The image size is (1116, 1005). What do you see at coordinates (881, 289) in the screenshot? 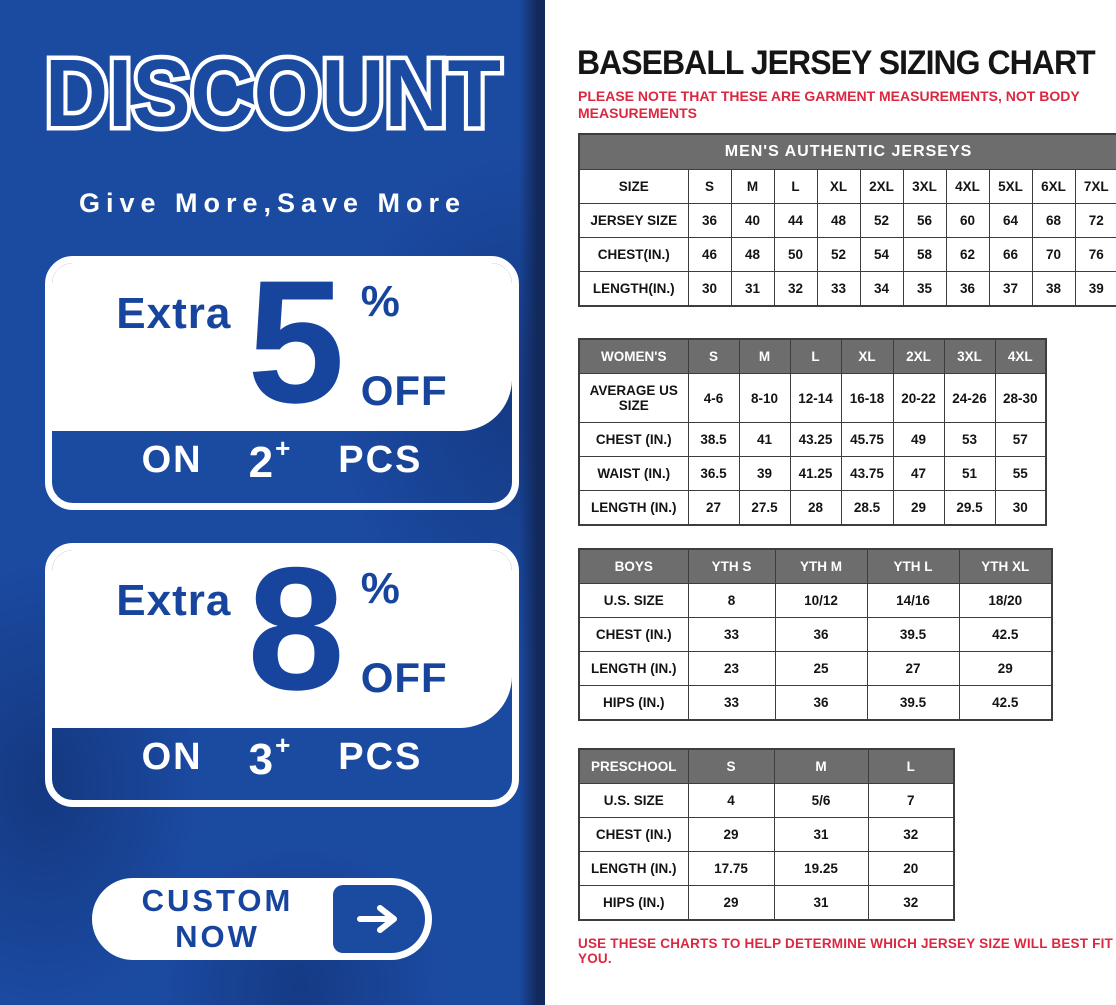
I see `table-cell: 34` at bounding box center [881, 289].